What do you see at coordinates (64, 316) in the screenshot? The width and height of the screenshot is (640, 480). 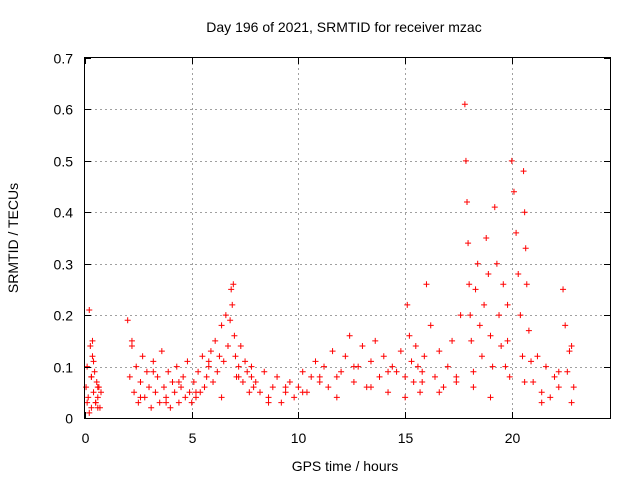 I see `y-tick-label: 0.2` at bounding box center [64, 316].